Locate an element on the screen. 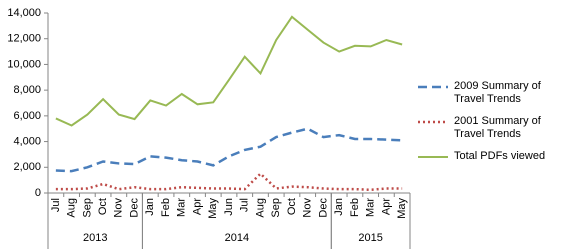  x-tick-label: Jun is located at coordinates (229, 207).